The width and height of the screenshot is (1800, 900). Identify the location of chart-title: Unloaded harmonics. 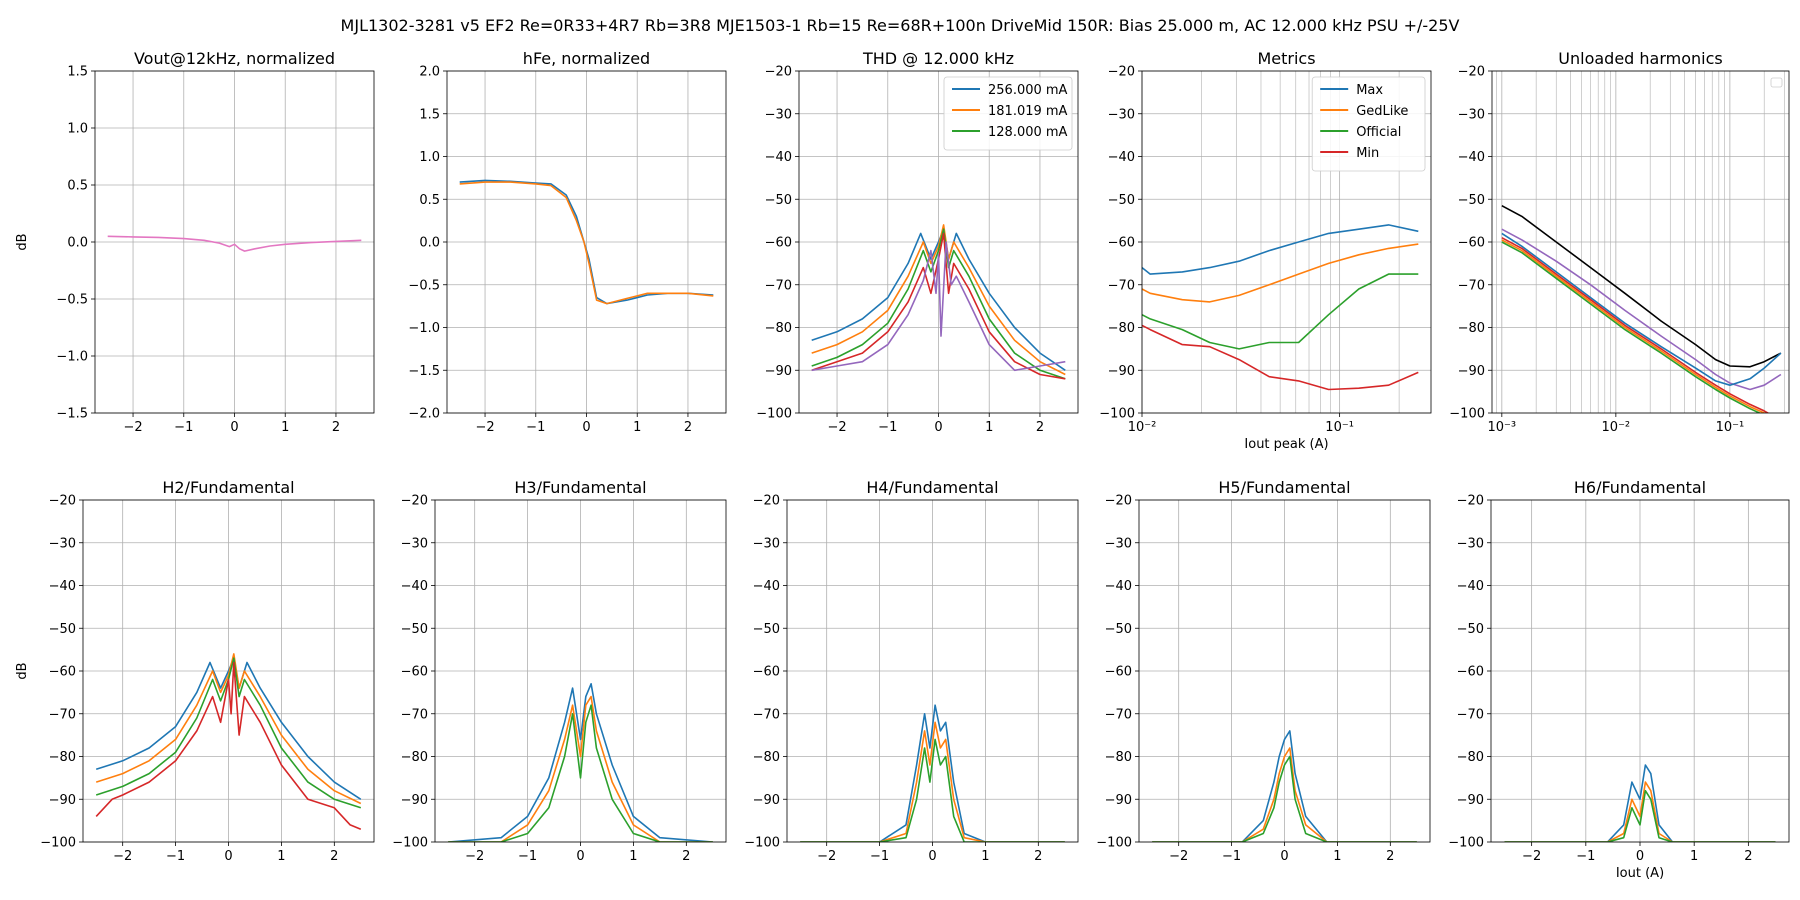
(1640, 58).